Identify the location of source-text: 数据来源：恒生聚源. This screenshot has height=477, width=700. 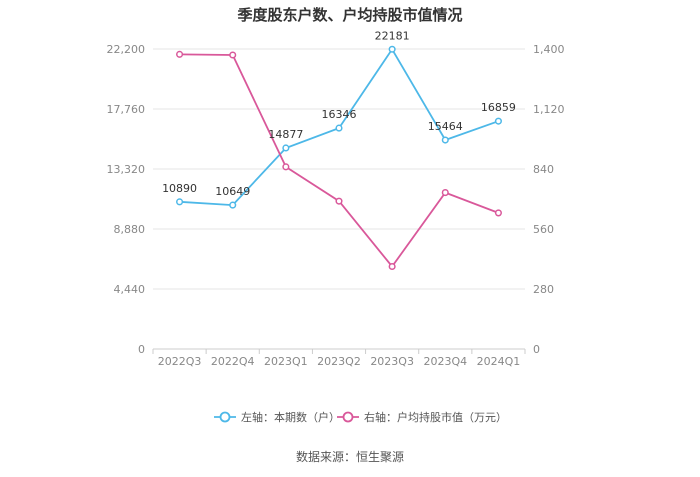
(350, 456).